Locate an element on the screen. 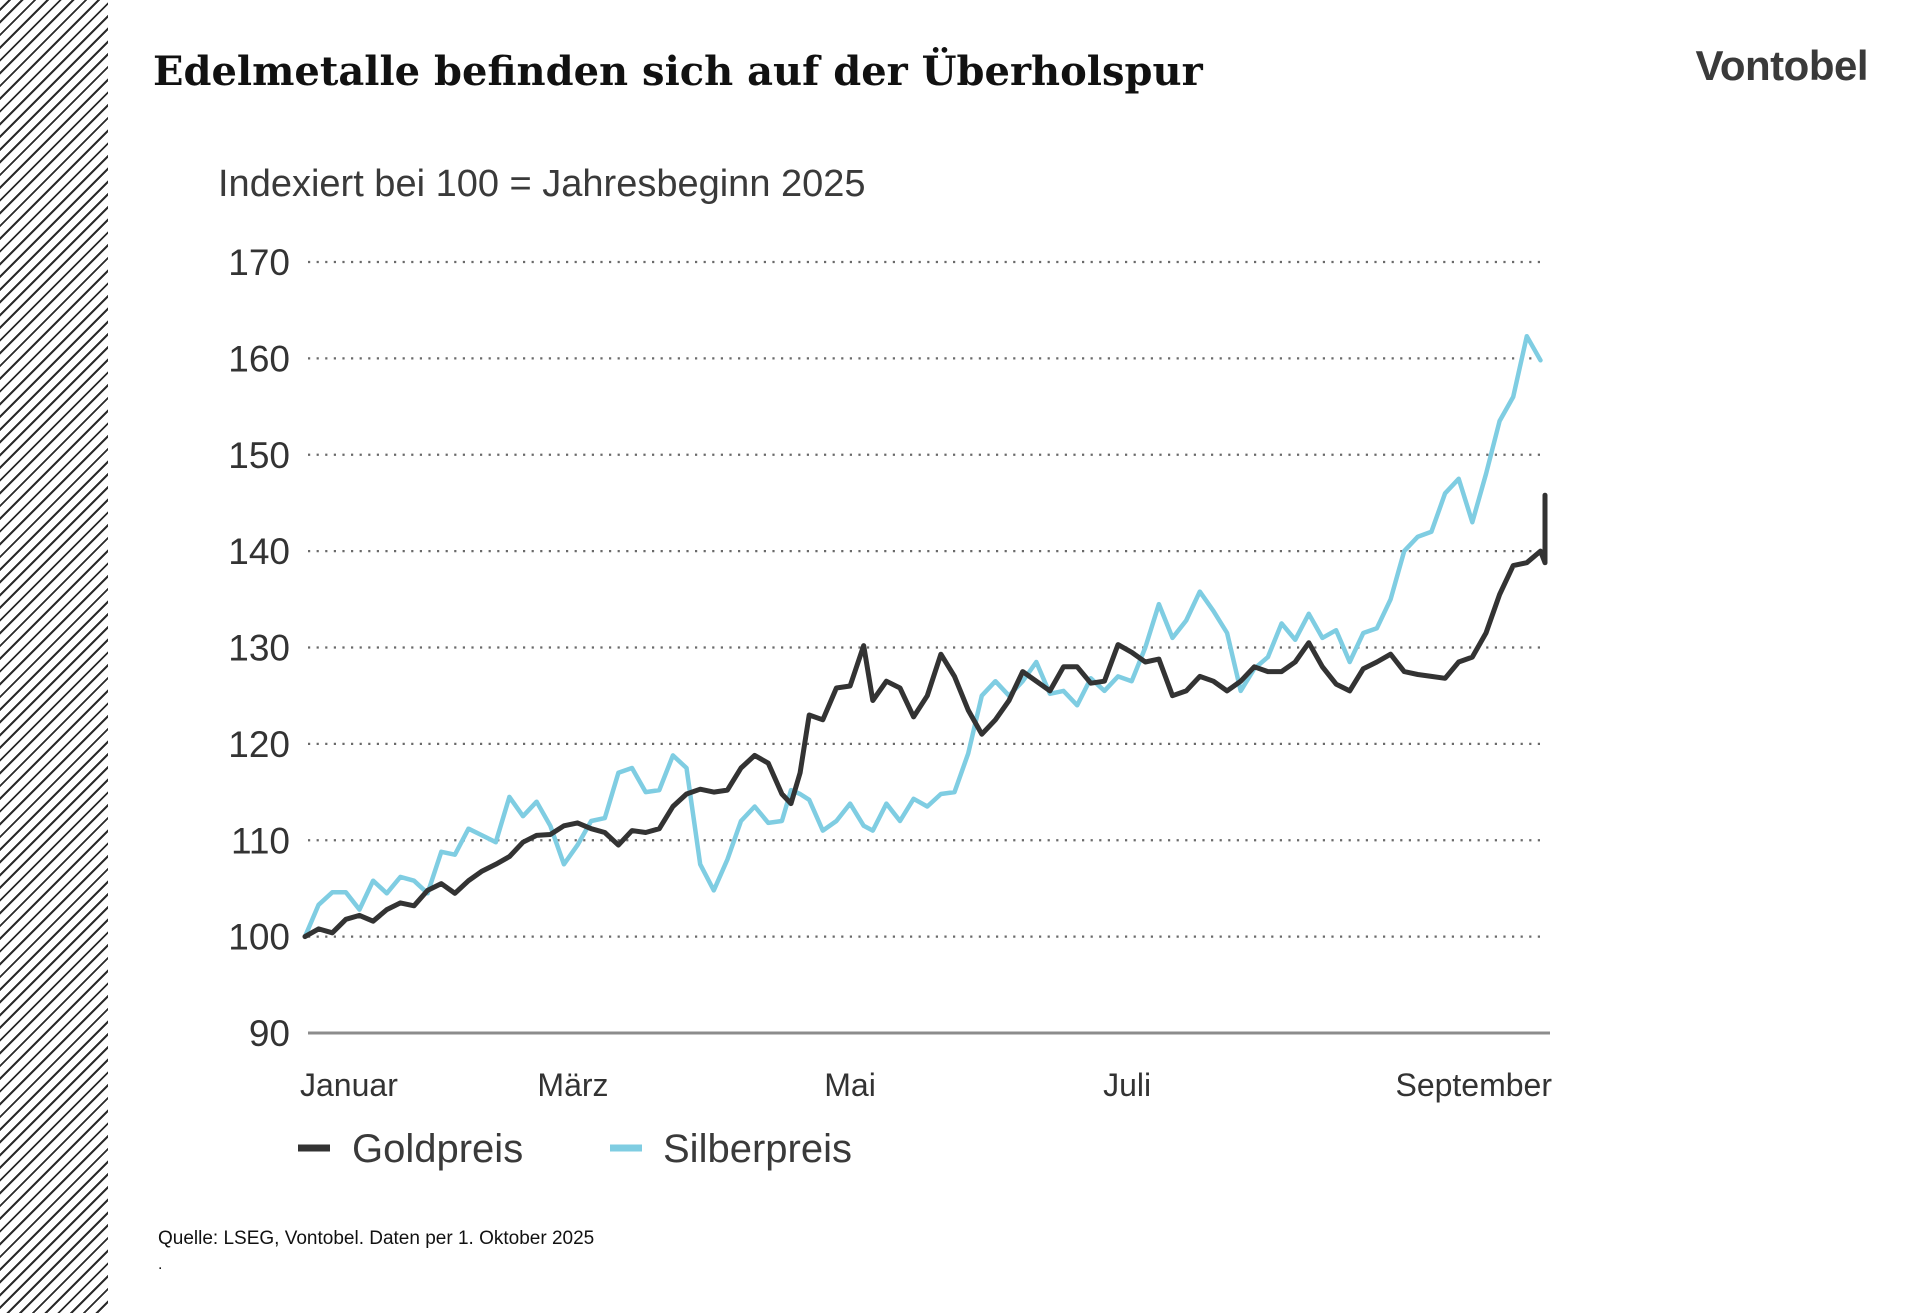  vontobel-logo: Vontobel is located at coordinates (1781, 65).